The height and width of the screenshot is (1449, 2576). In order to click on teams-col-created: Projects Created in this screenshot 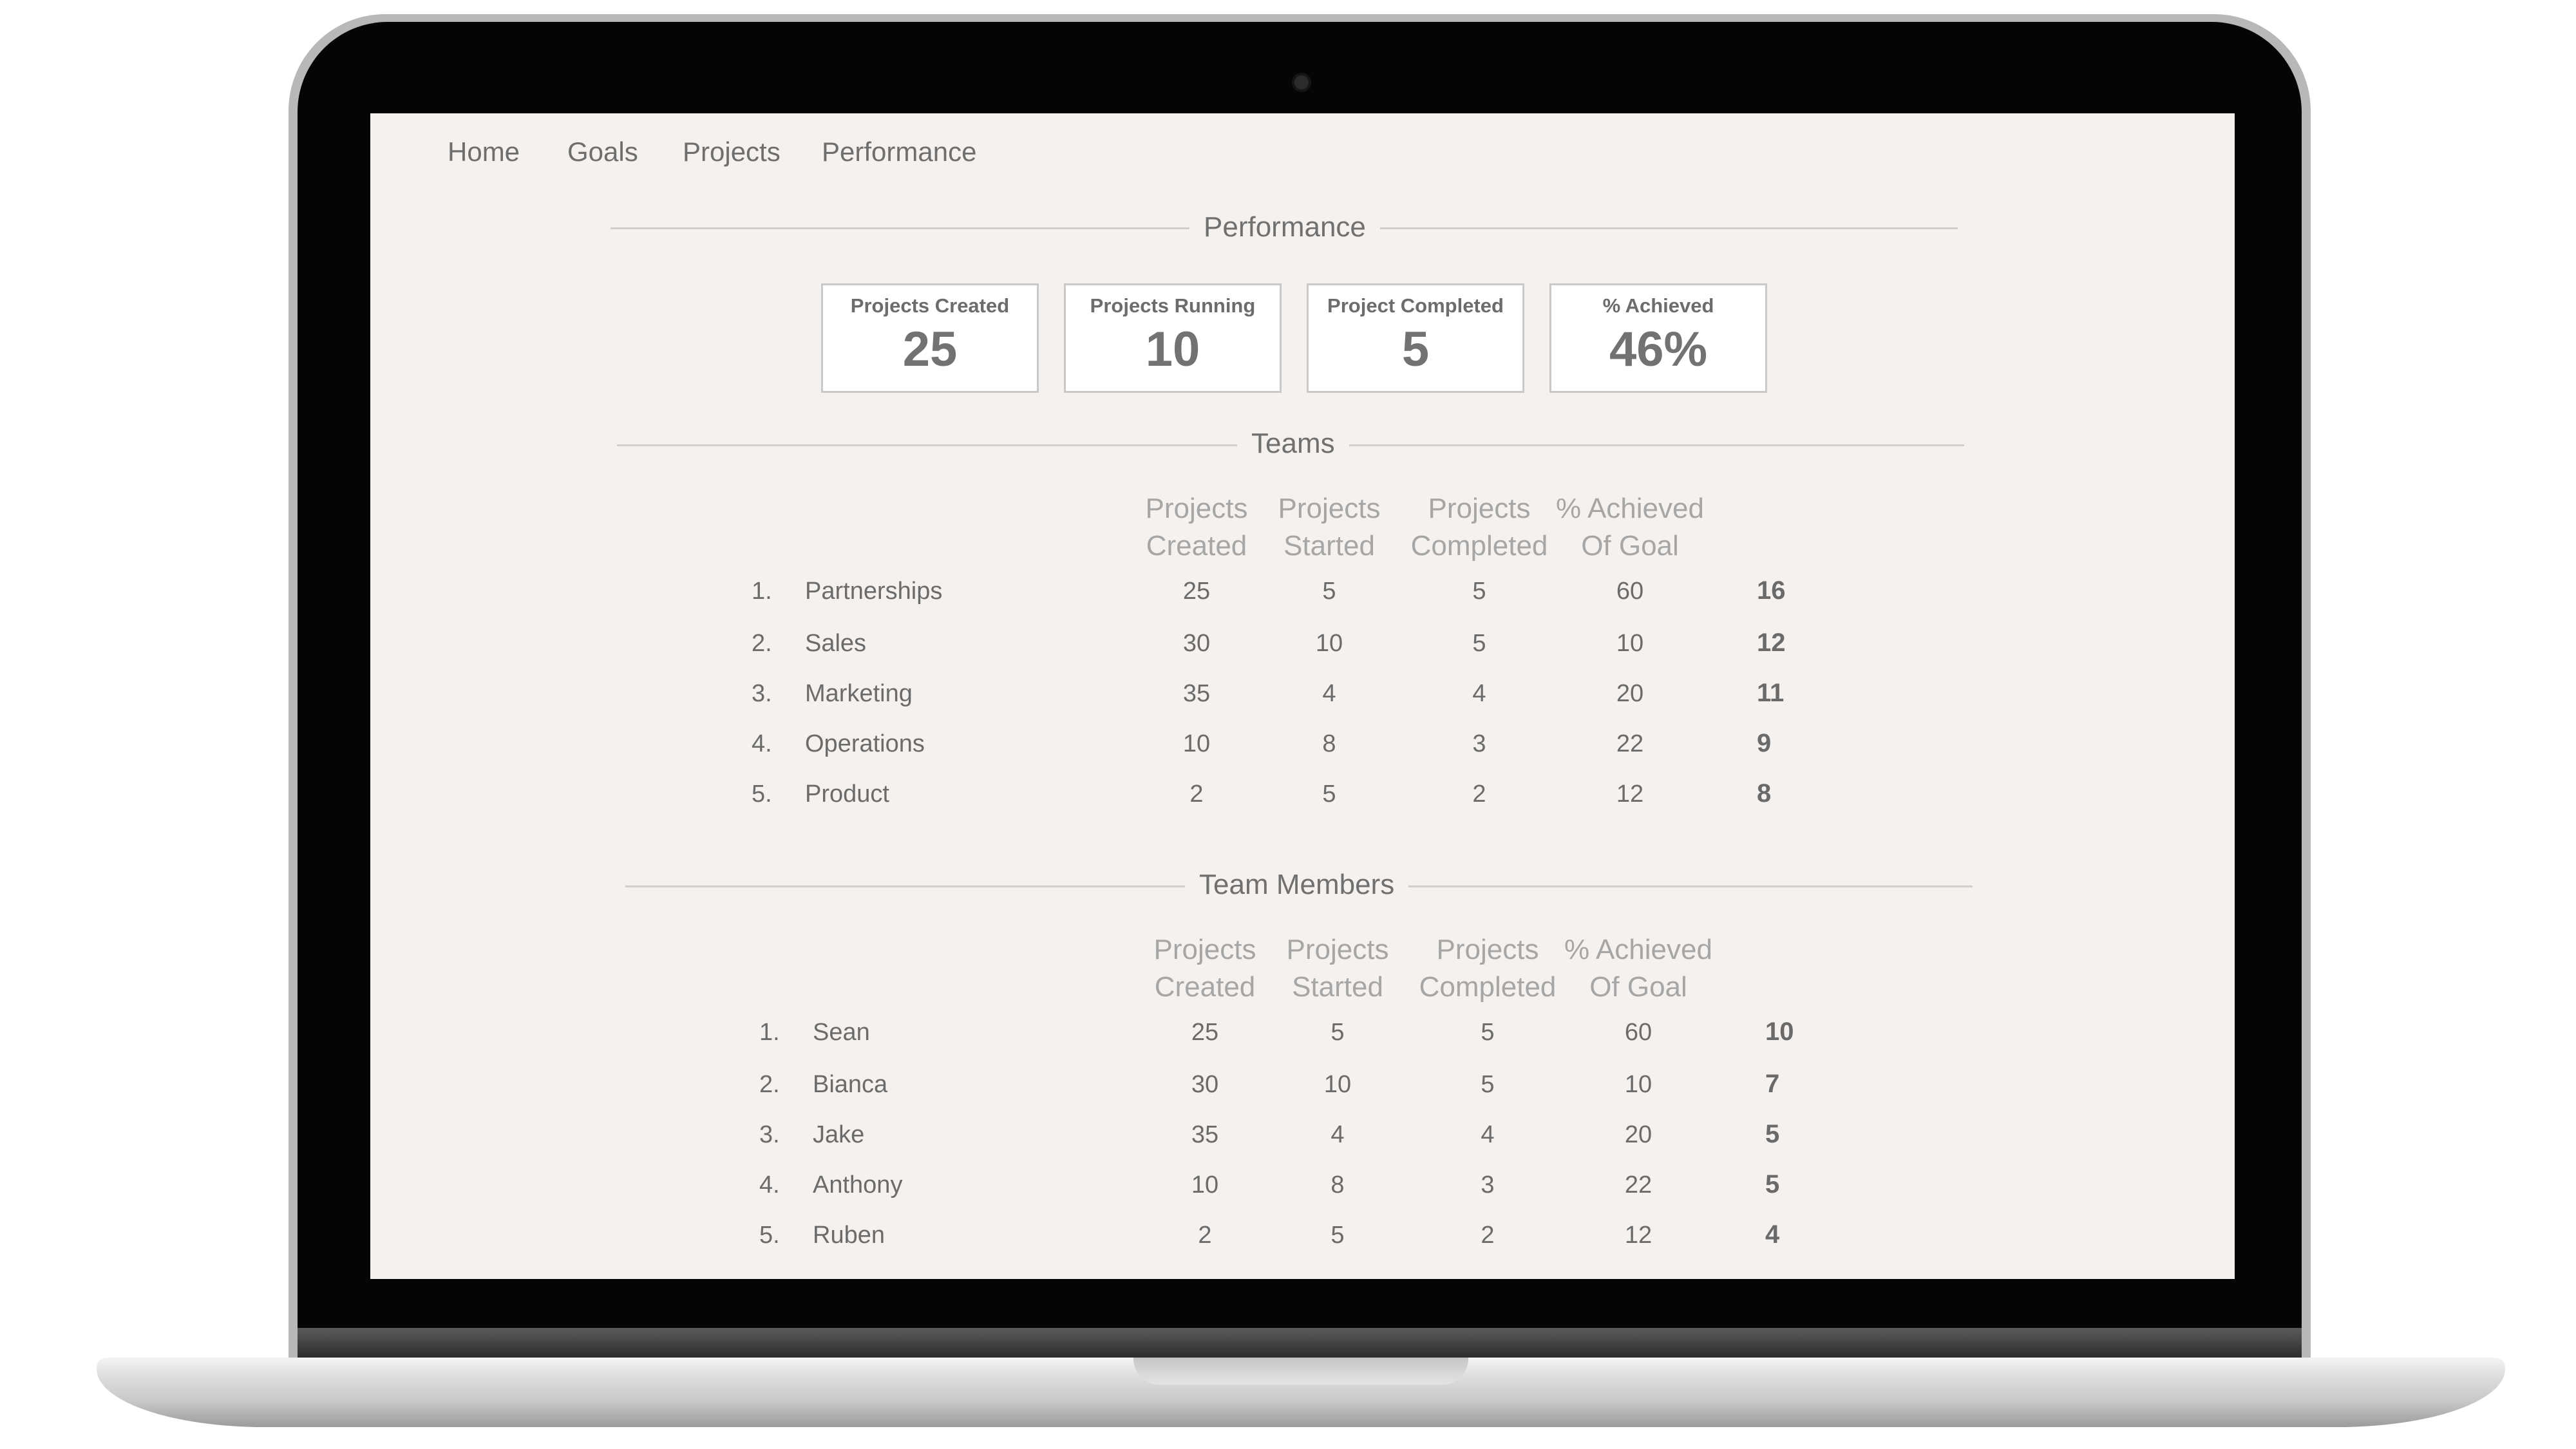, I will do `click(1196, 527)`.